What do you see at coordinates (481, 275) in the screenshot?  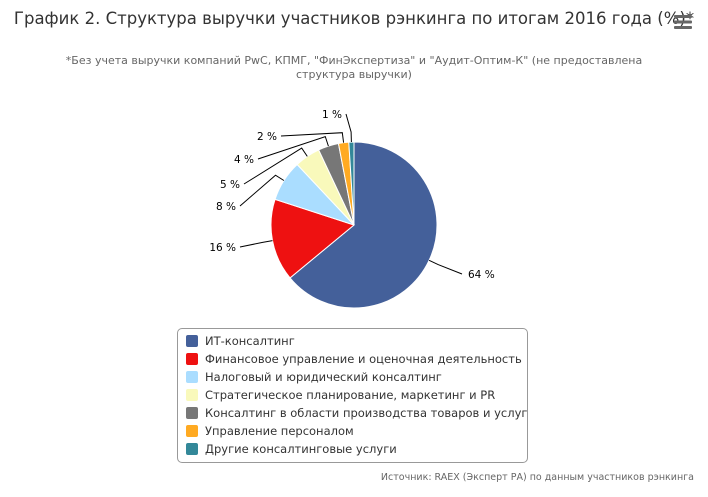 I see `pie-data-label: 64 %` at bounding box center [481, 275].